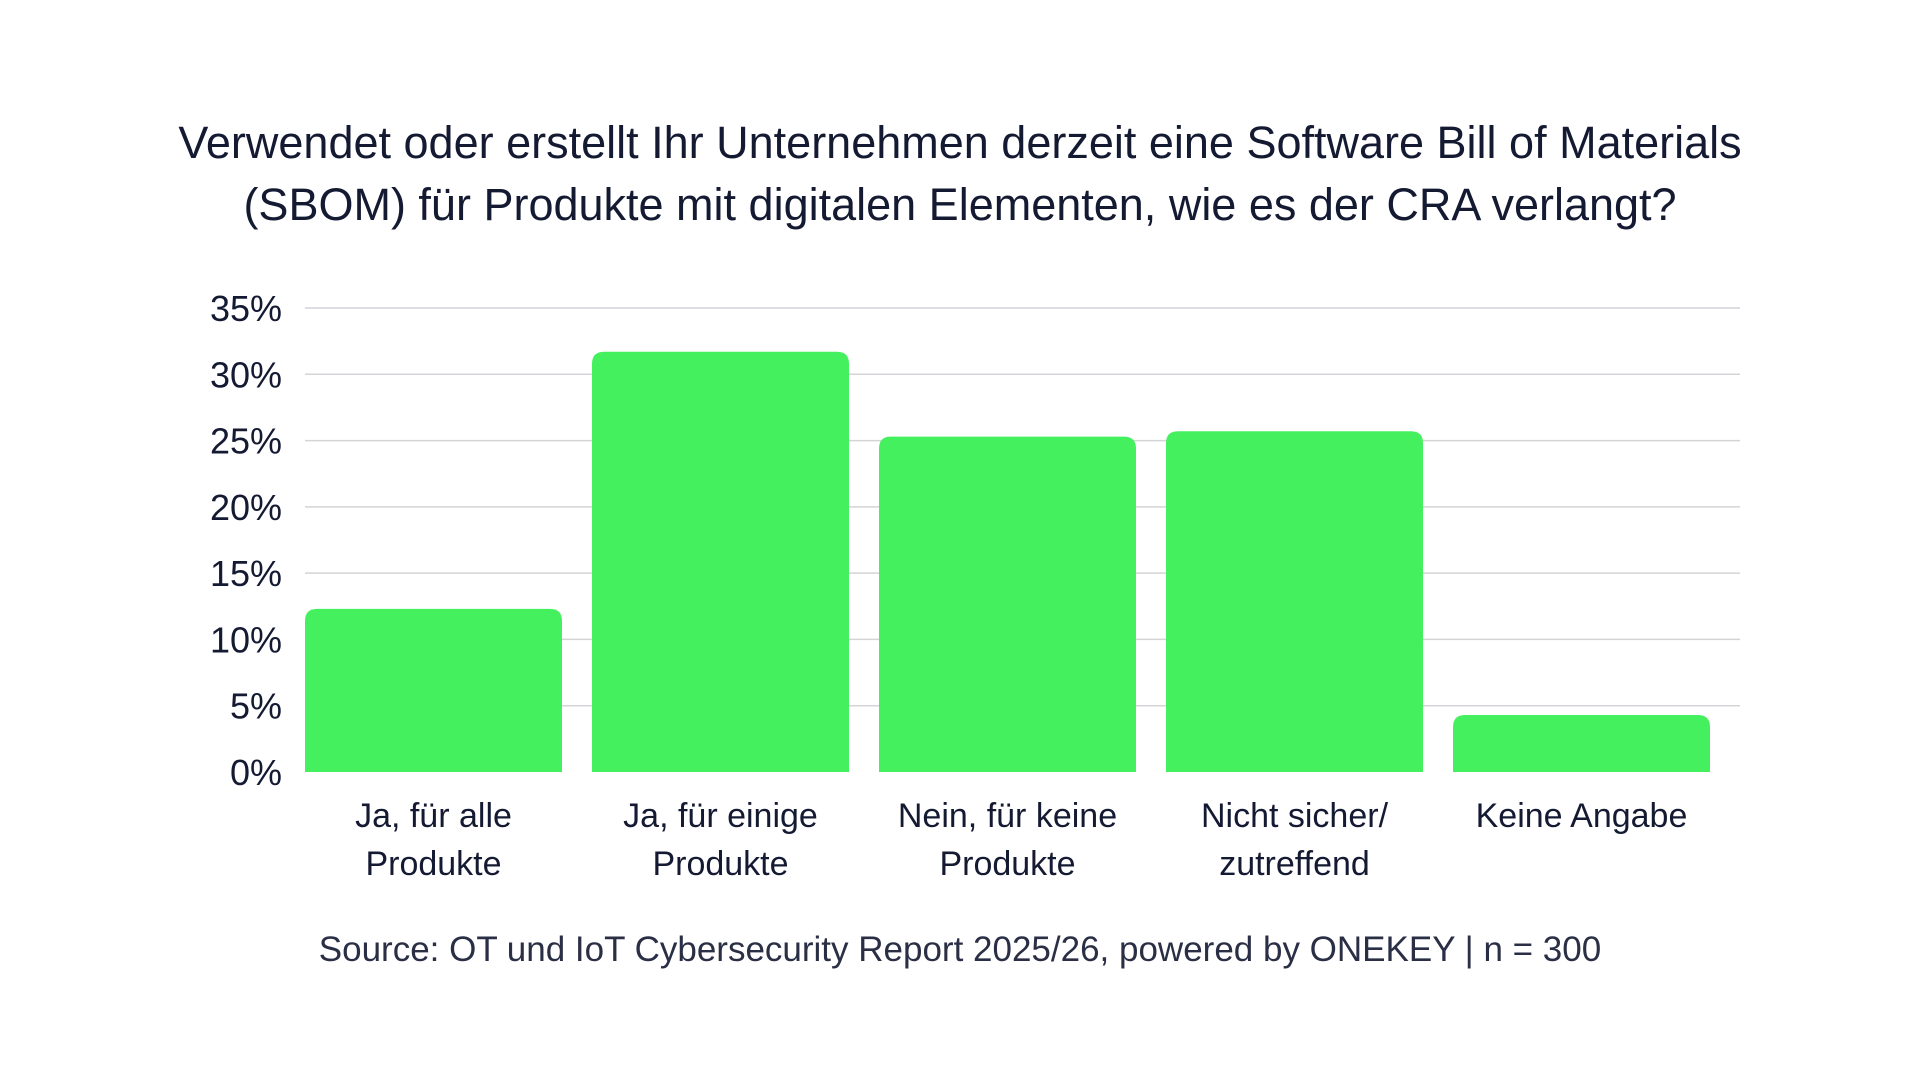  What do you see at coordinates (256, 772) in the screenshot?
I see `y-tick-label: 0%` at bounding box center [256, 772].